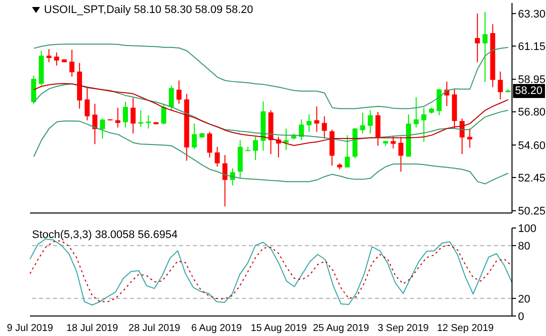  I want to click on y-tick-label: 20, so click(524, 299).